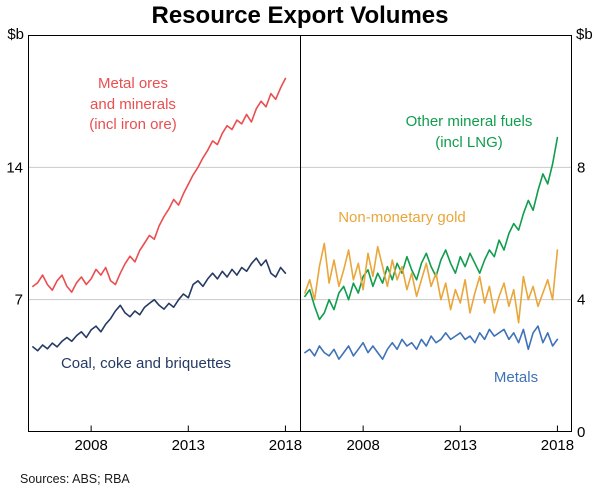 Image resolution: width=600 pixels, height=494 pixels. What do you see at coordinates (14, 167) in the screenshot?
I see `svg-text: 14` at bounding box center [14, 167].